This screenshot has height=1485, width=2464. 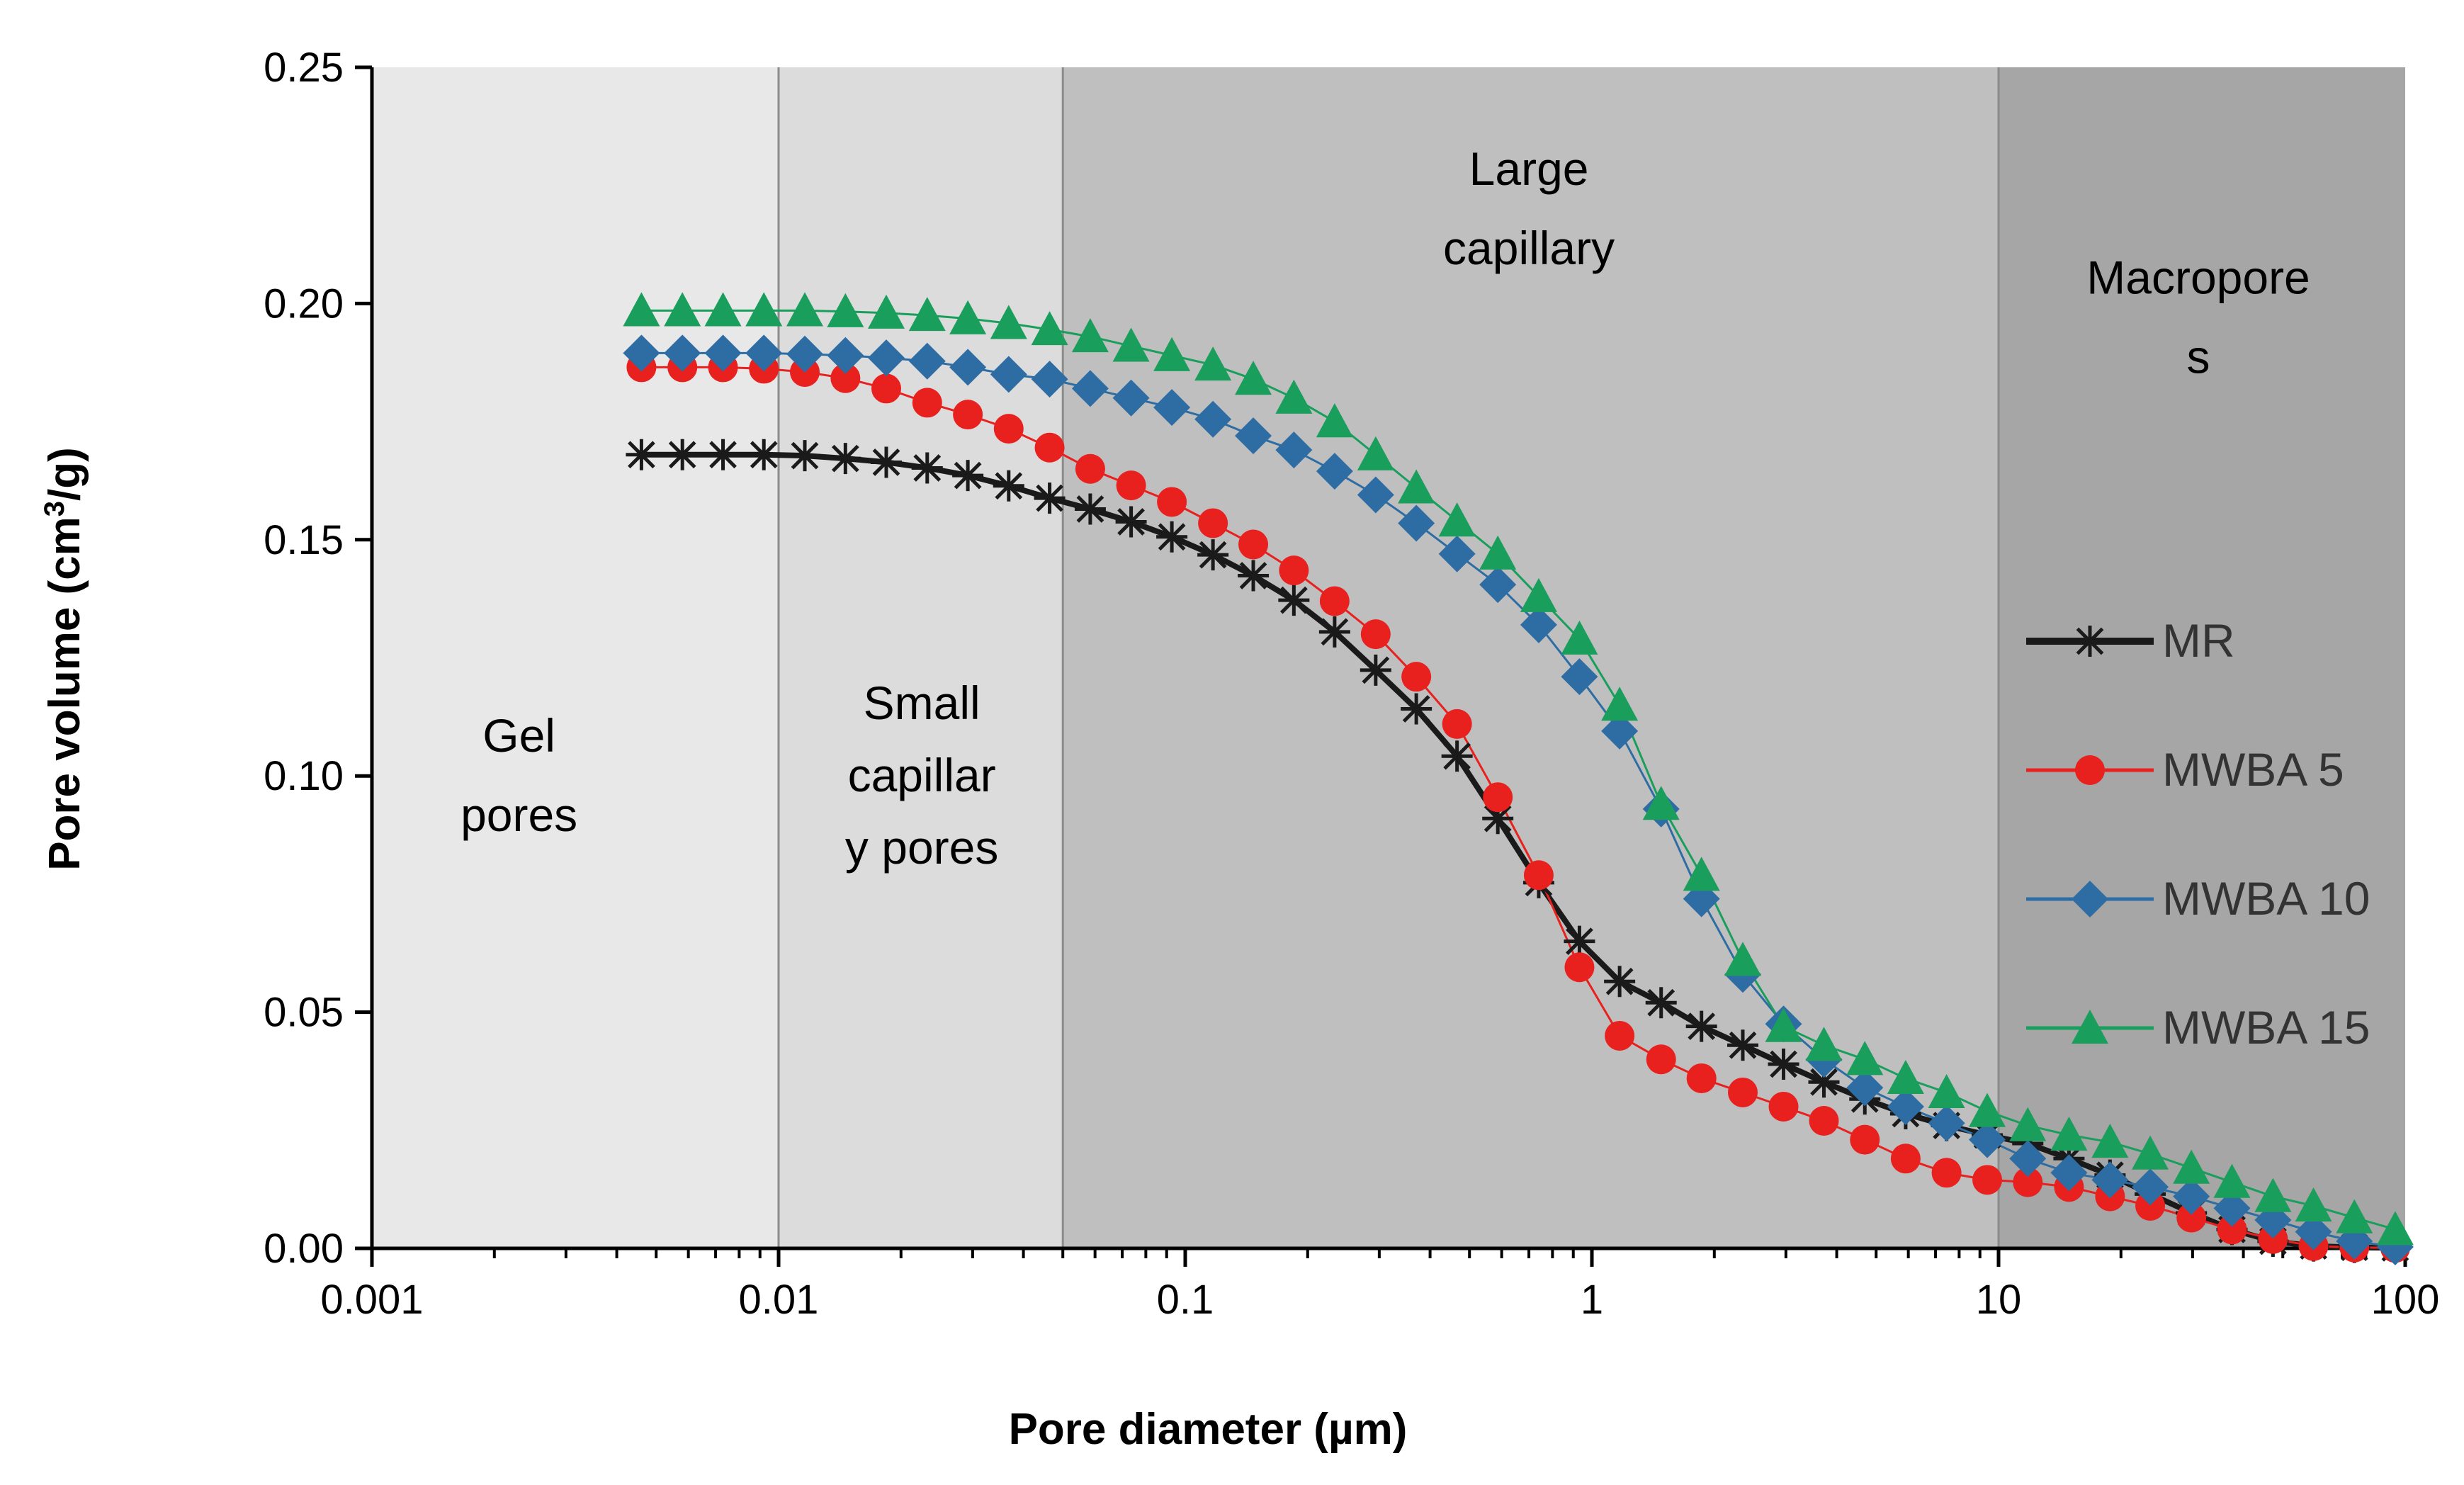 What do you see at coordinates (922, 775) in the screenshot?
I see `region-label-line: capillar` at bounding box center [922, 775].